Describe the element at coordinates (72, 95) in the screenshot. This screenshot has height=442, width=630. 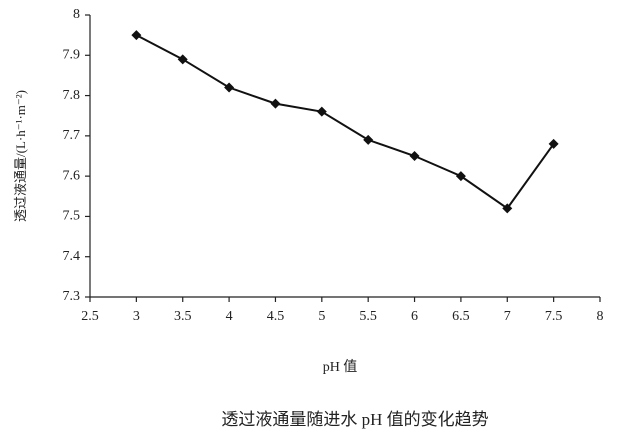
I see `y-tick-label: 7.8` at that location.